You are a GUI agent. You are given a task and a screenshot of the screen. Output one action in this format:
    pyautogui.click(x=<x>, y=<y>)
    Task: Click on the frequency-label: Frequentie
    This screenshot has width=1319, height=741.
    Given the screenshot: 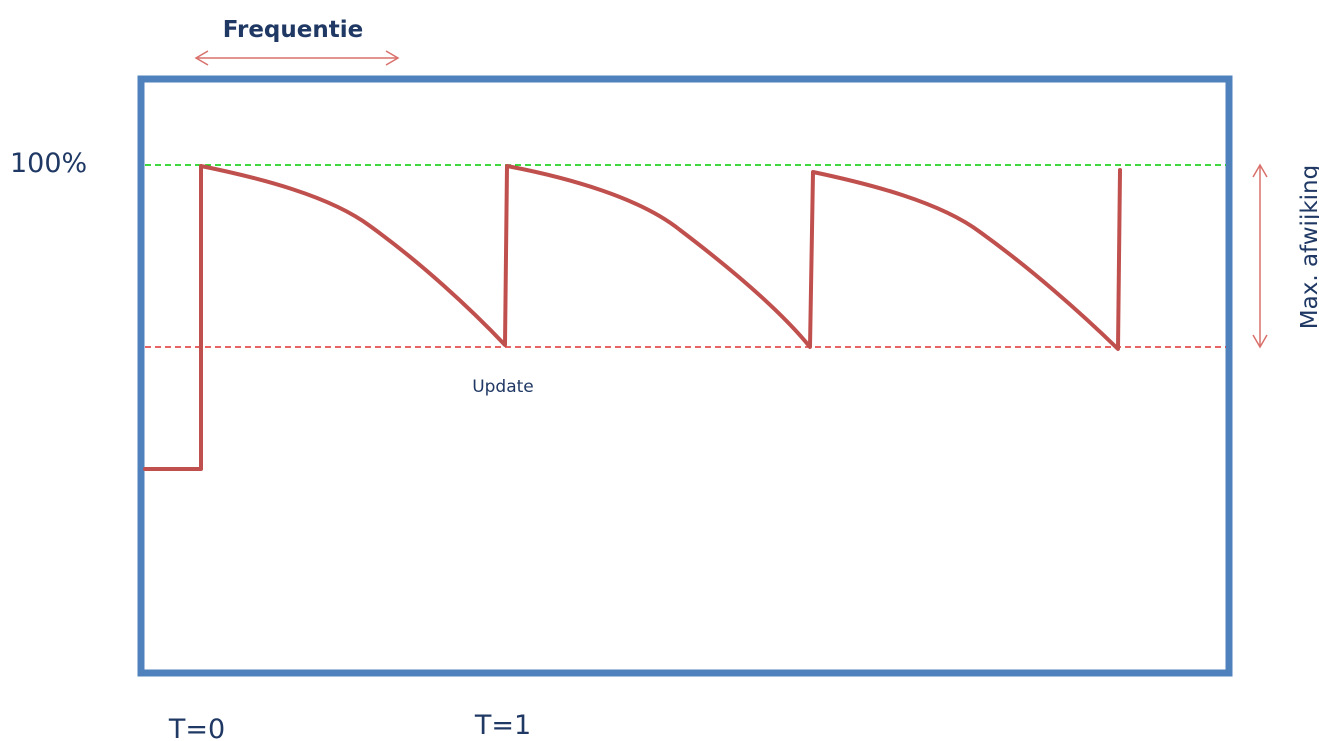 What is the action you would take?
    pyautogui.click(x=293, y=30)
    